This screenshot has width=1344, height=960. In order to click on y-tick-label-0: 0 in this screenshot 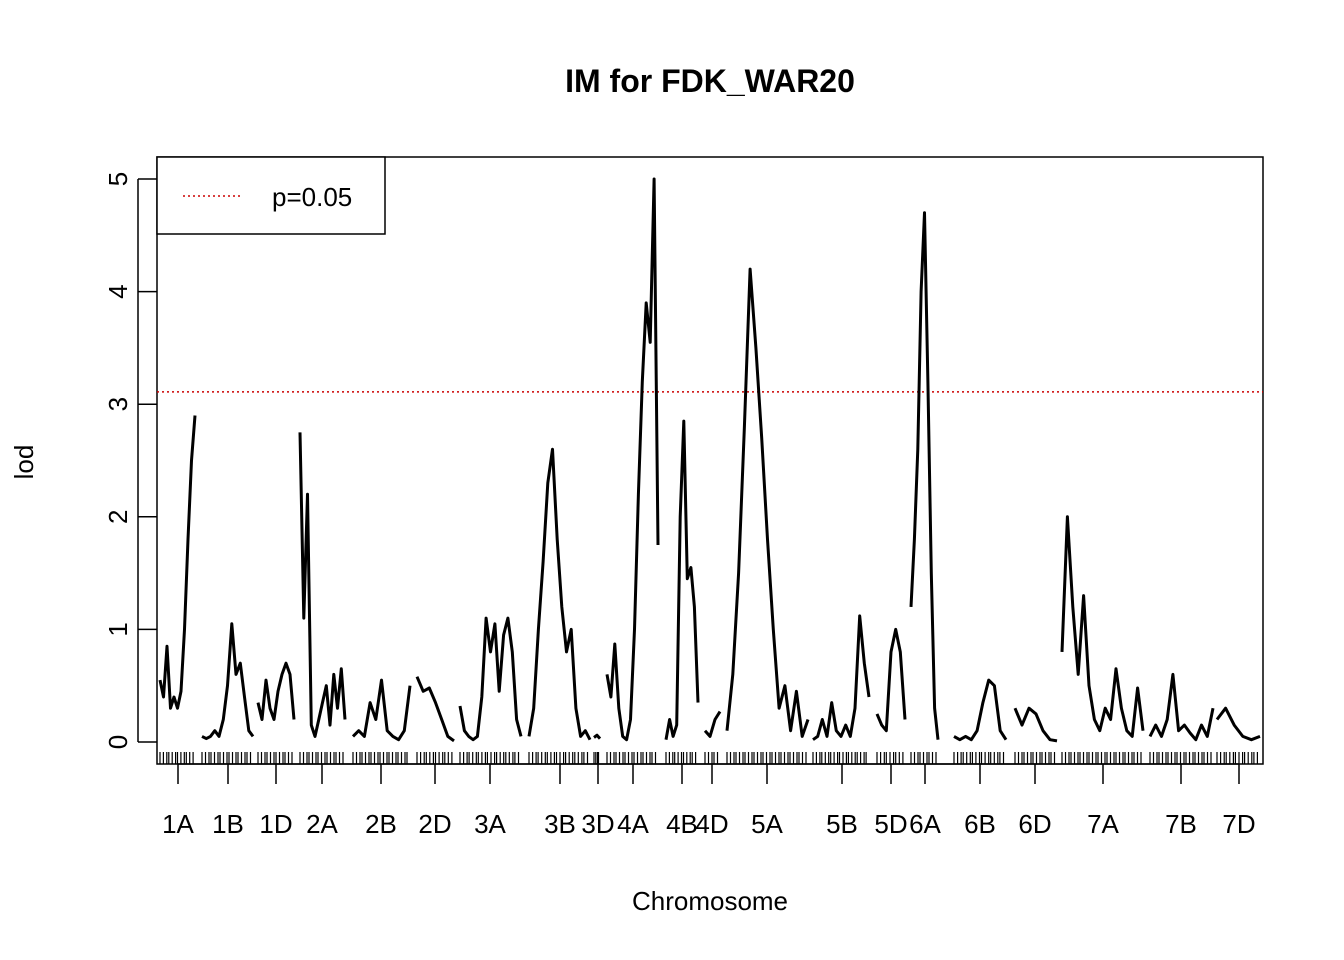, I will do `click(118, 742)`.